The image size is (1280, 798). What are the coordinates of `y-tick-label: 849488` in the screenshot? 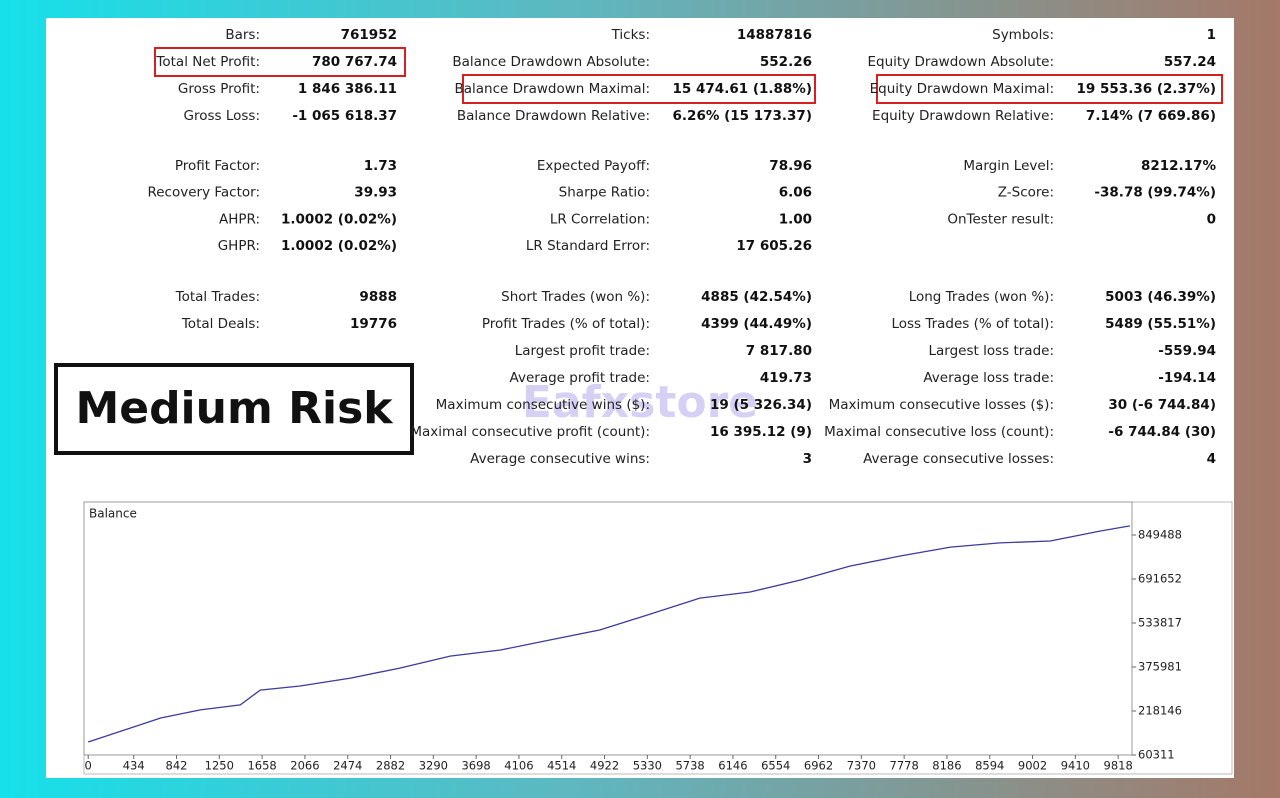 It's located at (1160, 534).